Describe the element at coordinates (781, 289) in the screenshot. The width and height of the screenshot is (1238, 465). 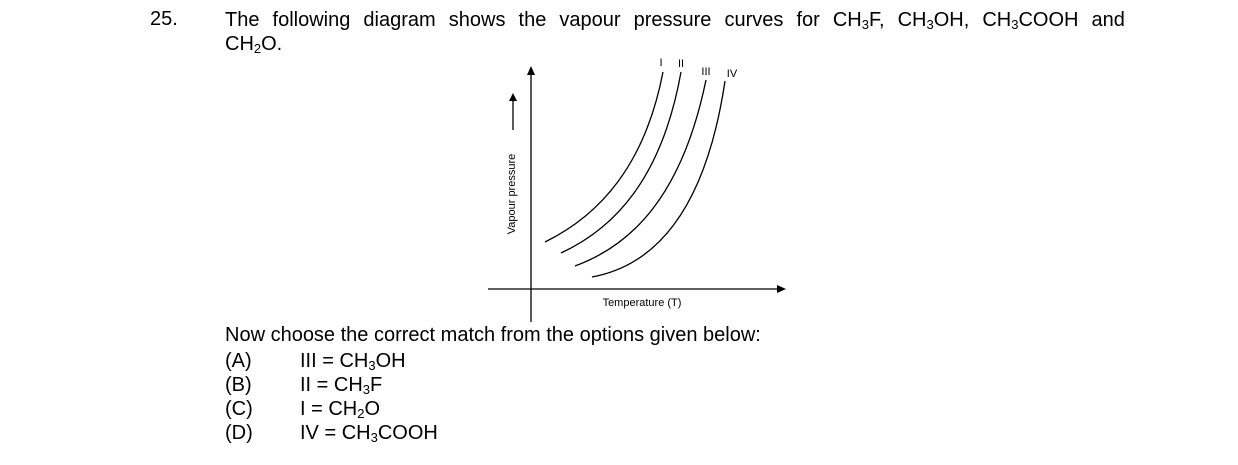
I see `x-axis-arrowhead` at that location.